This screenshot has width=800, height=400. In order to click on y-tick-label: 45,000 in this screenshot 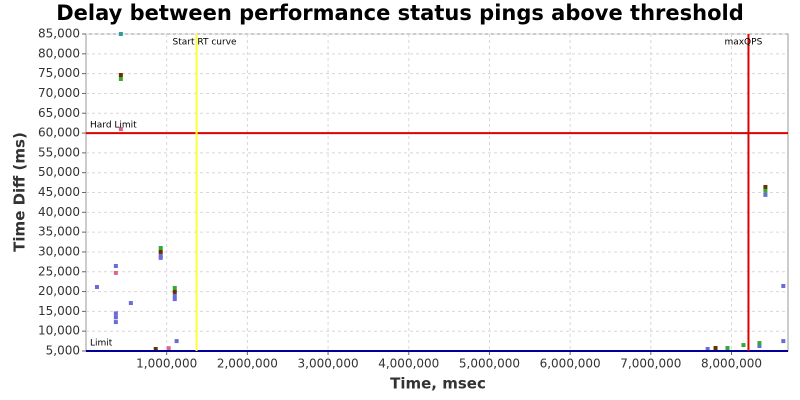, I will do `click(59, 192)`.